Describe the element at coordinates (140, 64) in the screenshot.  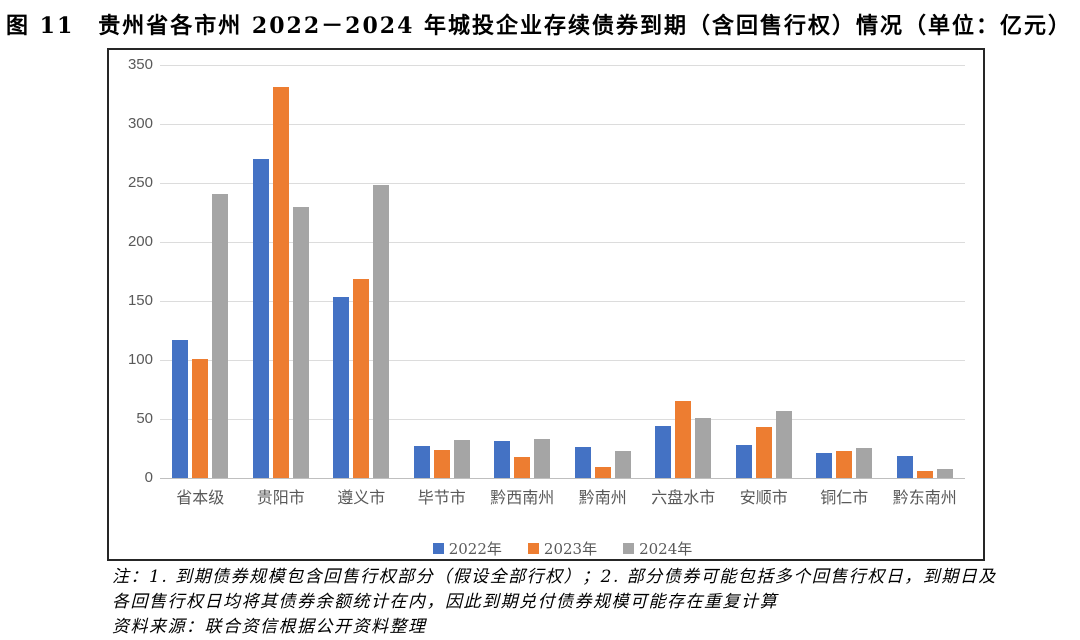
I see `y-tick-label-350: 350` at that location.